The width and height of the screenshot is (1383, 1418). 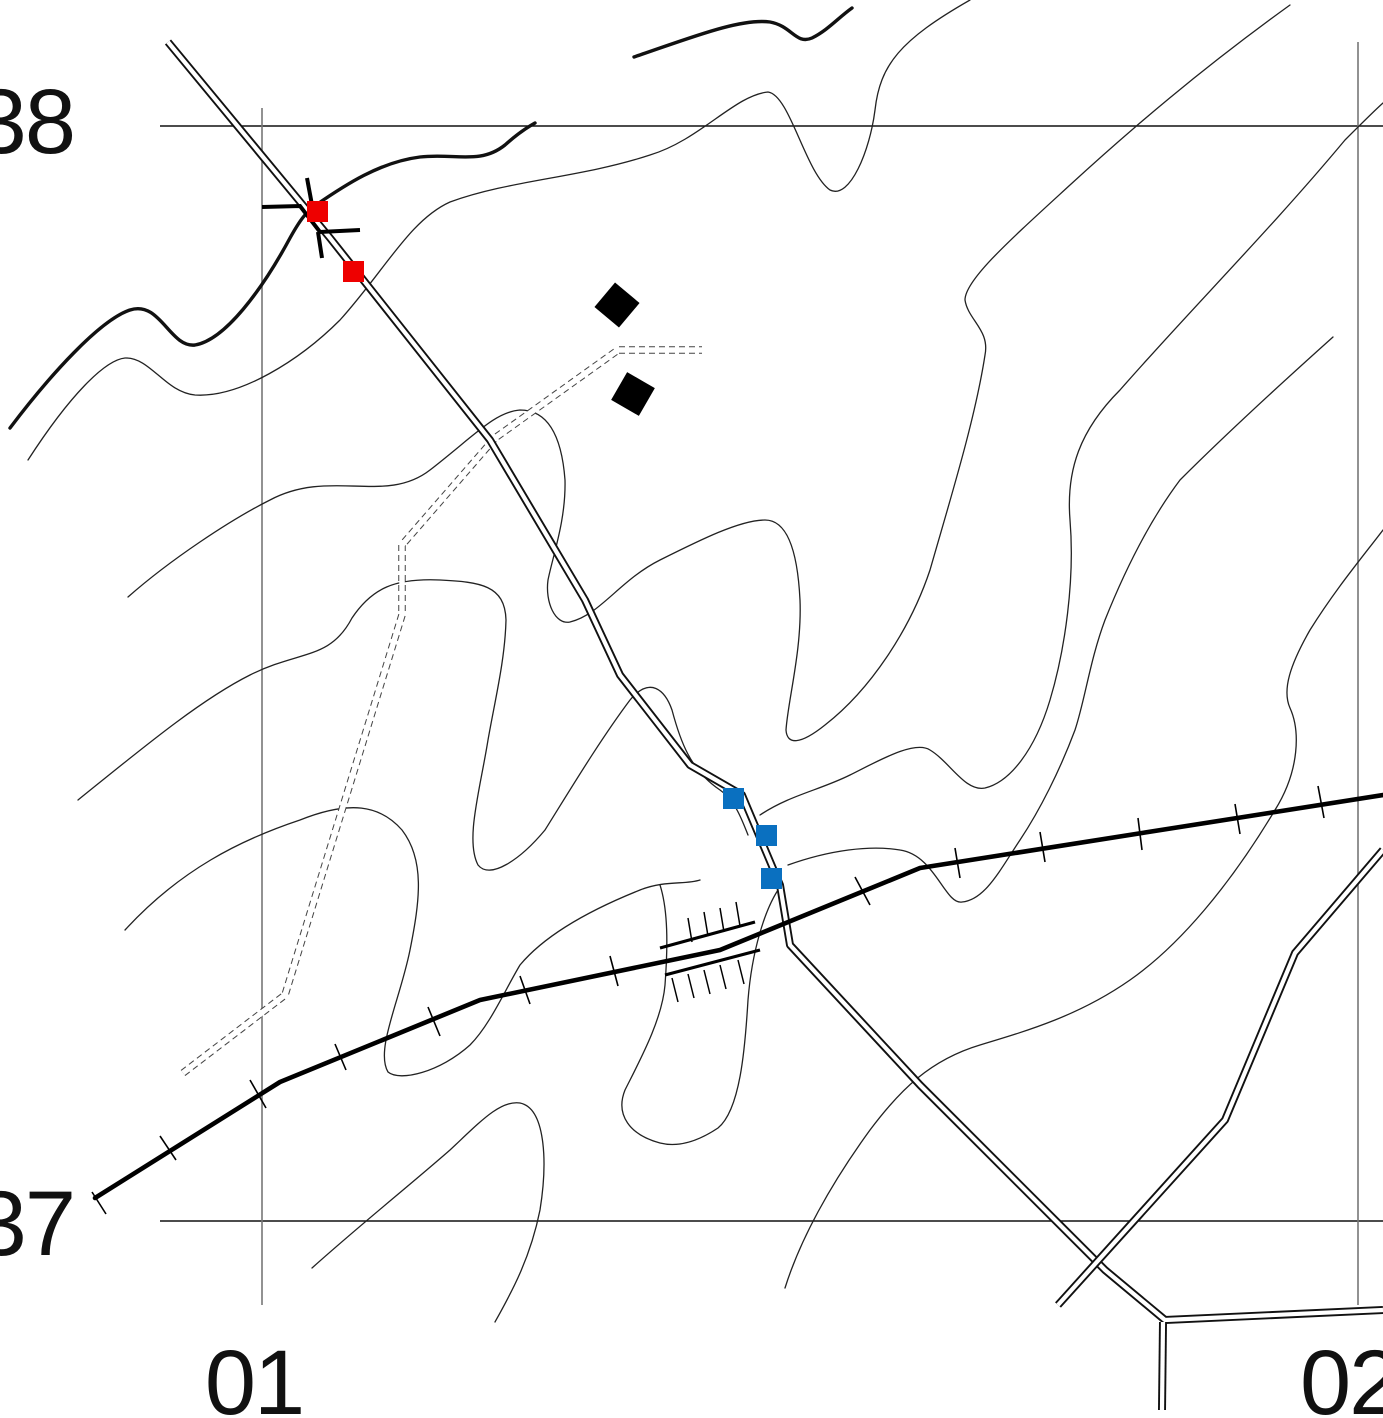 What do you see at coordinates (1162, 1366) in the screenshot?
I see `road-south-fill` at bounding box center [1162, 1366].